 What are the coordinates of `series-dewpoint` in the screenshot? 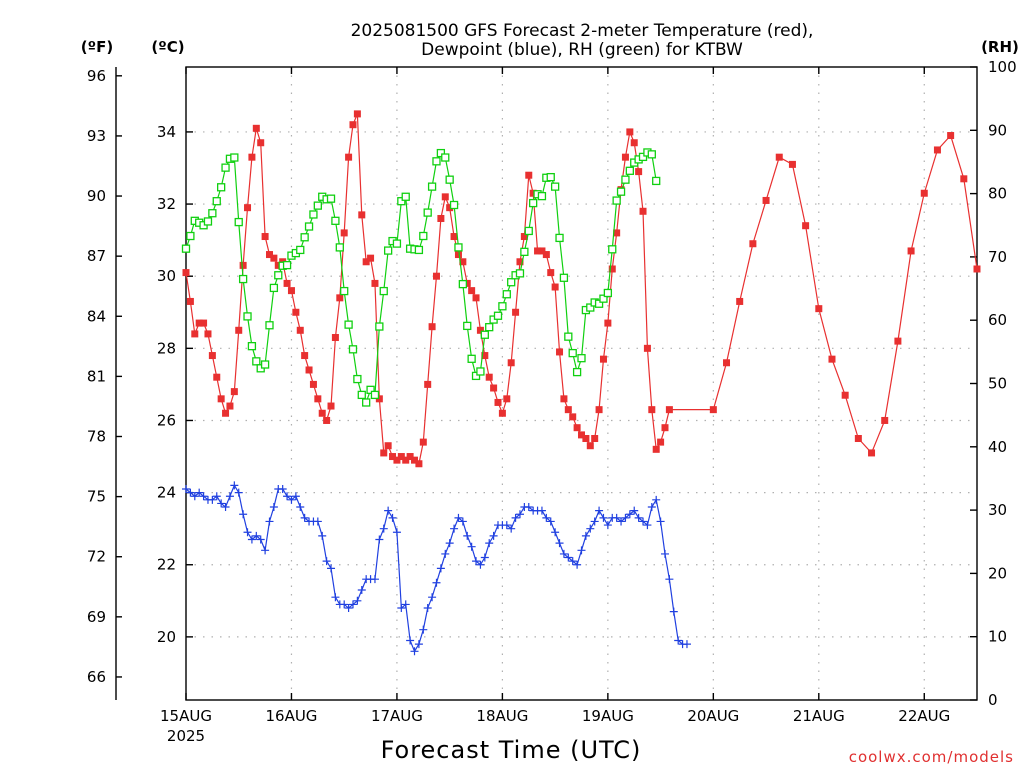 It's located at (436, 568).